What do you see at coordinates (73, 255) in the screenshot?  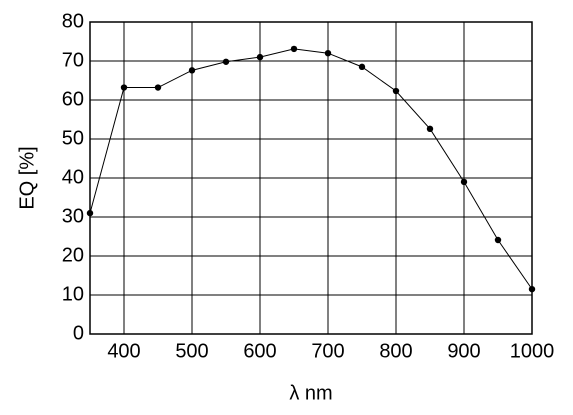 I see `y-tick-label: 20` at bounding box center [73, 255].